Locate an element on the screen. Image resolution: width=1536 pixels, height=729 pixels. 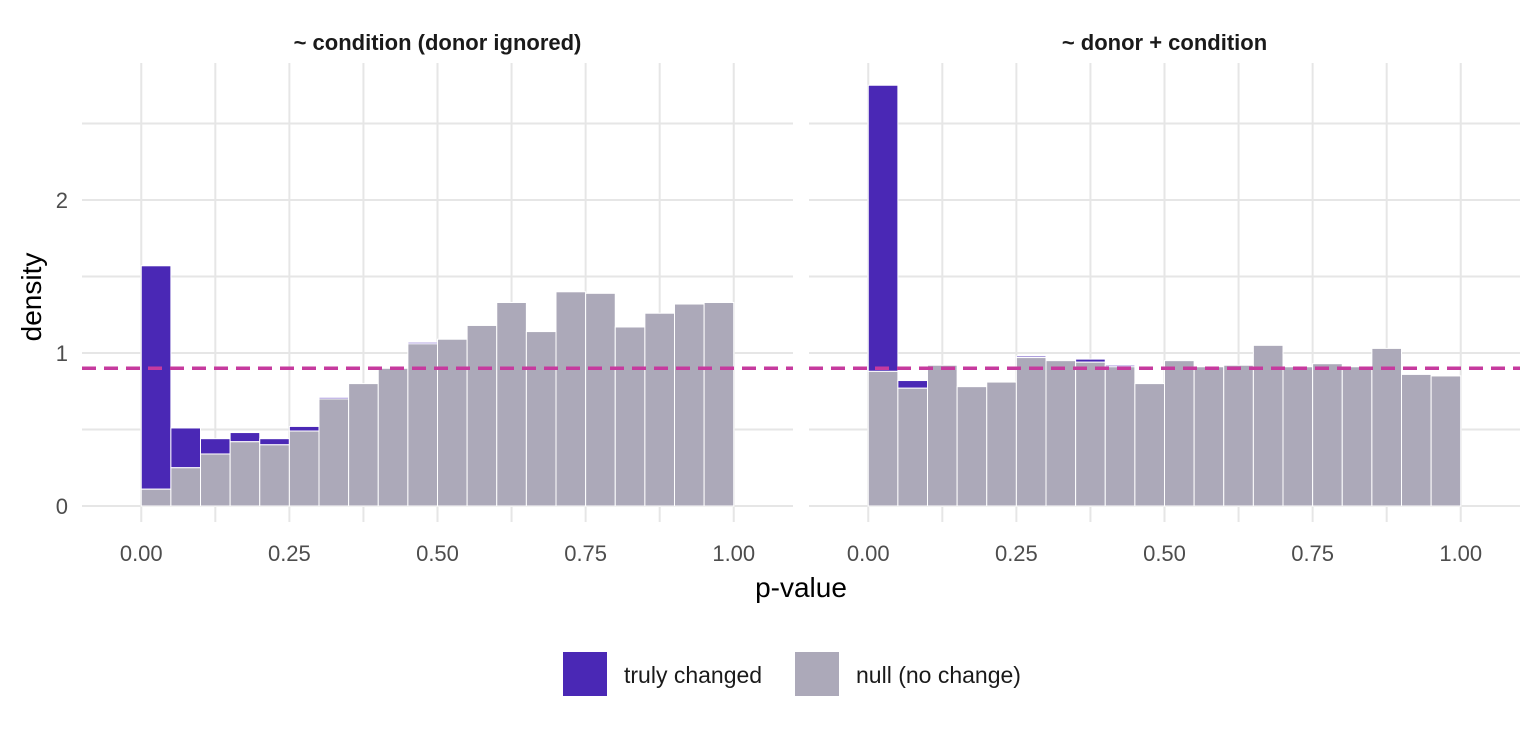
y-tick-label: 2 is located at coordinates (62, 200).